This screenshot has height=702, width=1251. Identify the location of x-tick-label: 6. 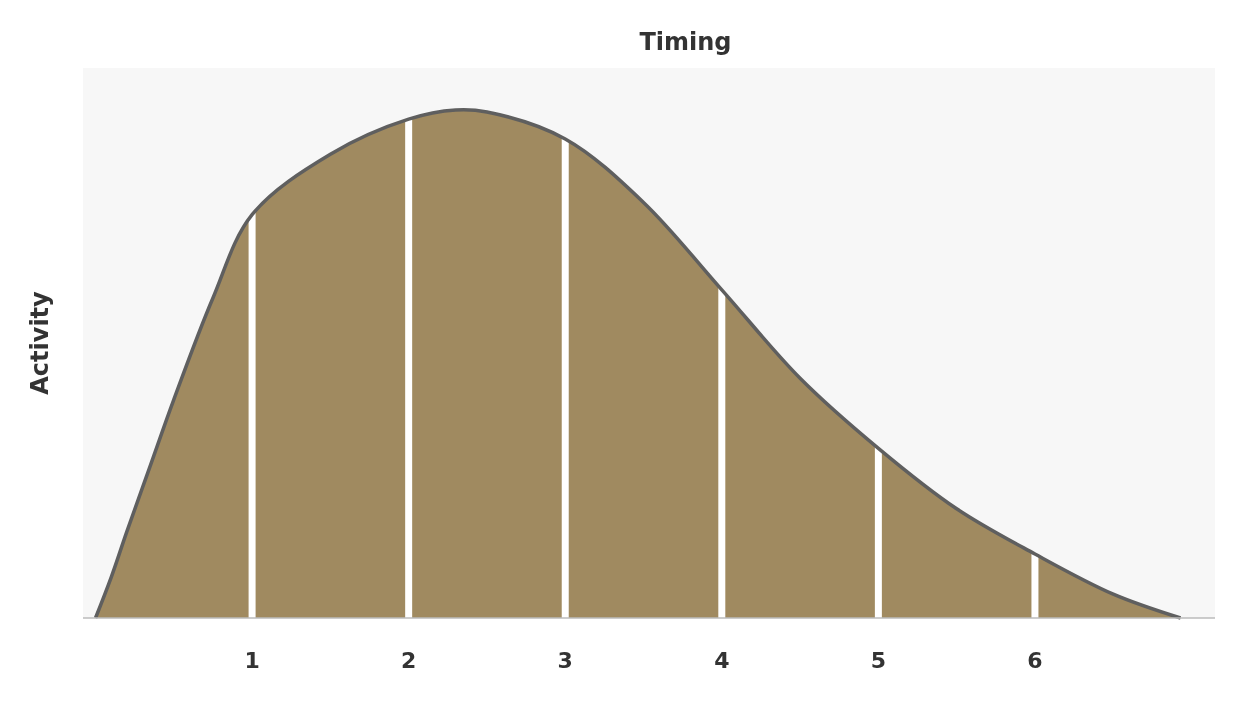
(1035, 660).